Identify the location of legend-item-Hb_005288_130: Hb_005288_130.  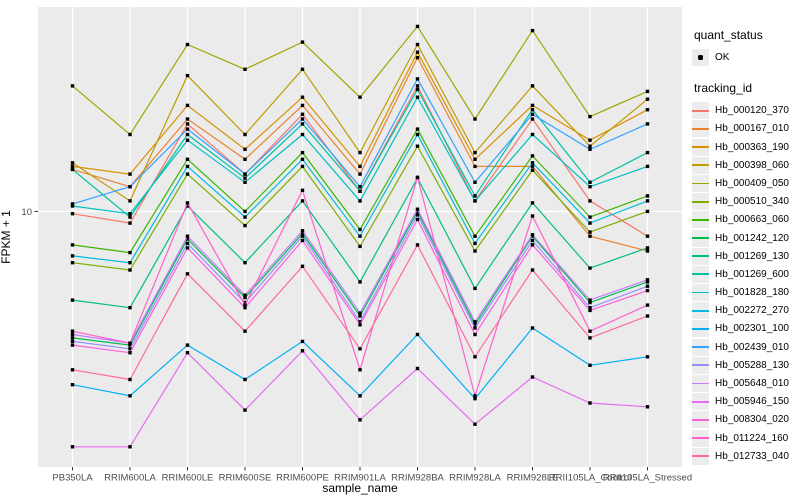
(746, 365).